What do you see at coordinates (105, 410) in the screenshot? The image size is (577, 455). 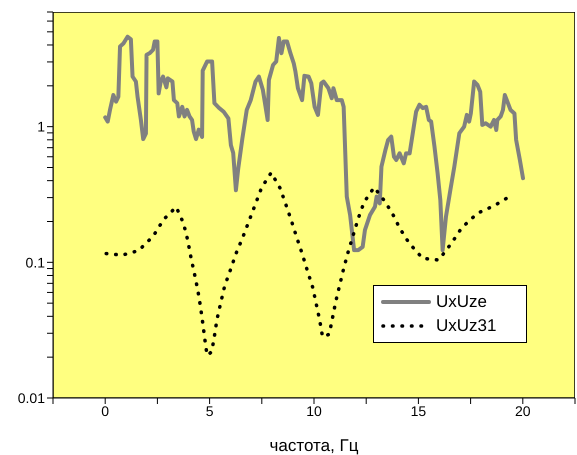 I see `x-tick-label: 0` at bounding box center [105, 410].